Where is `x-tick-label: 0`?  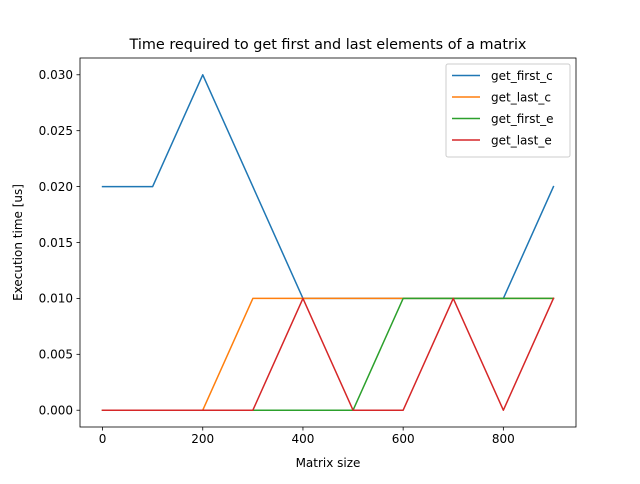
x-tick-label: 0 is located at coordinates (103, 439).